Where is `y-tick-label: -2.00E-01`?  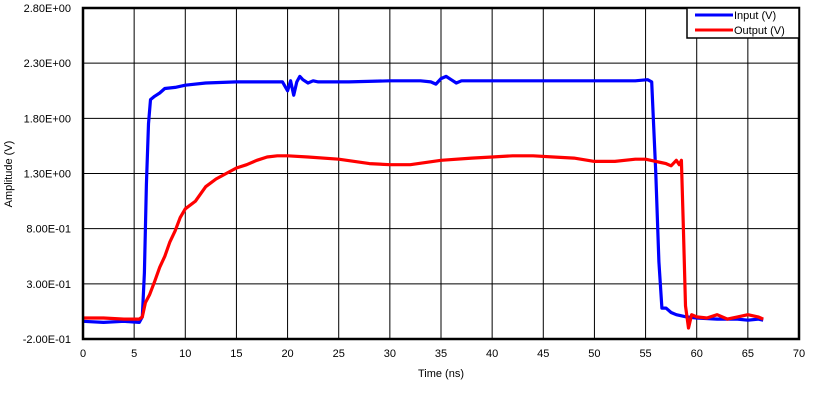 y-tick-label: -2.00E-01 is located at coordinates (47, 340).